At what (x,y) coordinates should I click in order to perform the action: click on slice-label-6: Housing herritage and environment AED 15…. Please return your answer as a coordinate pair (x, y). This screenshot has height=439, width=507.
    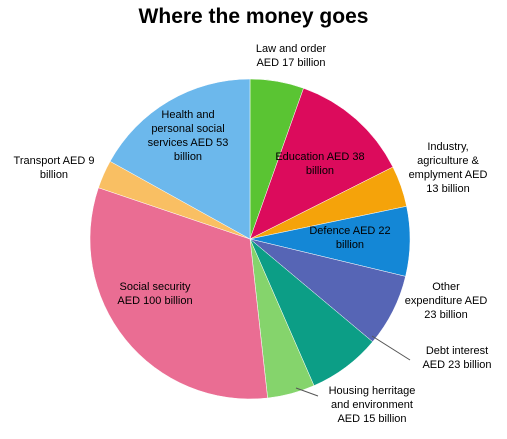
    Looking at the image, I should click on (372, 405).